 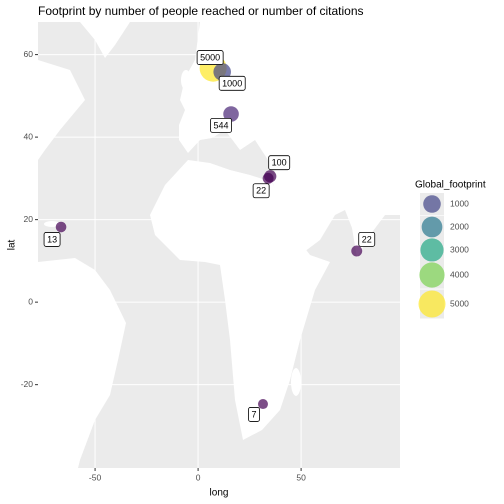 I want to click on x-tick-label: 50, so click(x=301, y=477).